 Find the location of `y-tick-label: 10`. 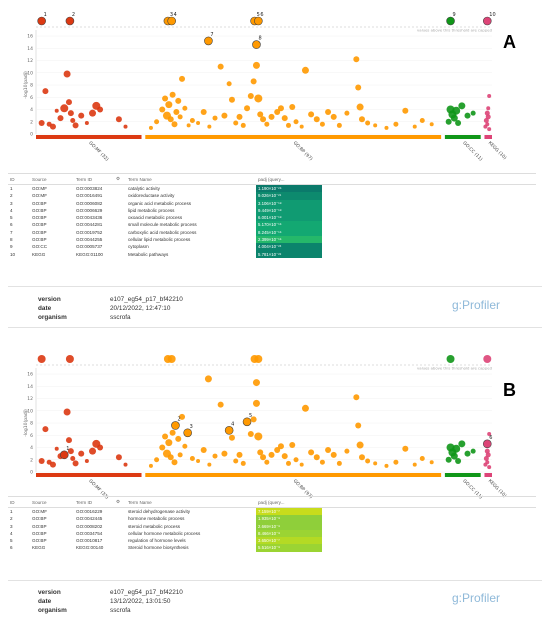

y-tick-label: 10 is located at coordinates (30, 73).